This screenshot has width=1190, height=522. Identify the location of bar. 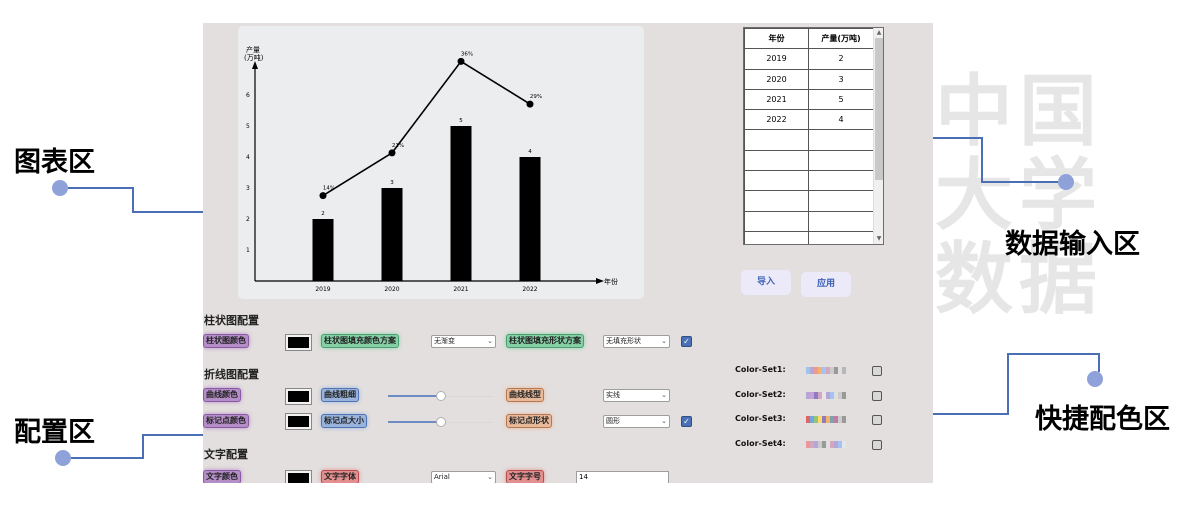
(530, 219).